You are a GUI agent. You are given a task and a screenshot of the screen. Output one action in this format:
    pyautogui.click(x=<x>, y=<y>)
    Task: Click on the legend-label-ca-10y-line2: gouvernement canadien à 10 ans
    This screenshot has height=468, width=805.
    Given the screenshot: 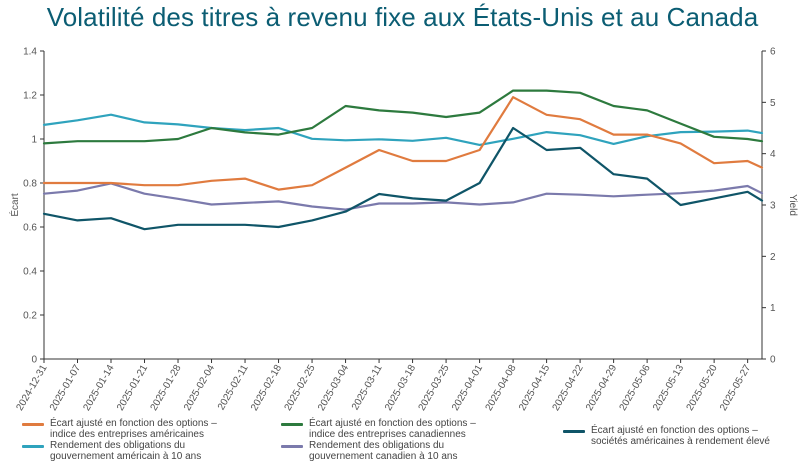 What is the action you would take?
    pyautogui.click(x=383, y=456)
    